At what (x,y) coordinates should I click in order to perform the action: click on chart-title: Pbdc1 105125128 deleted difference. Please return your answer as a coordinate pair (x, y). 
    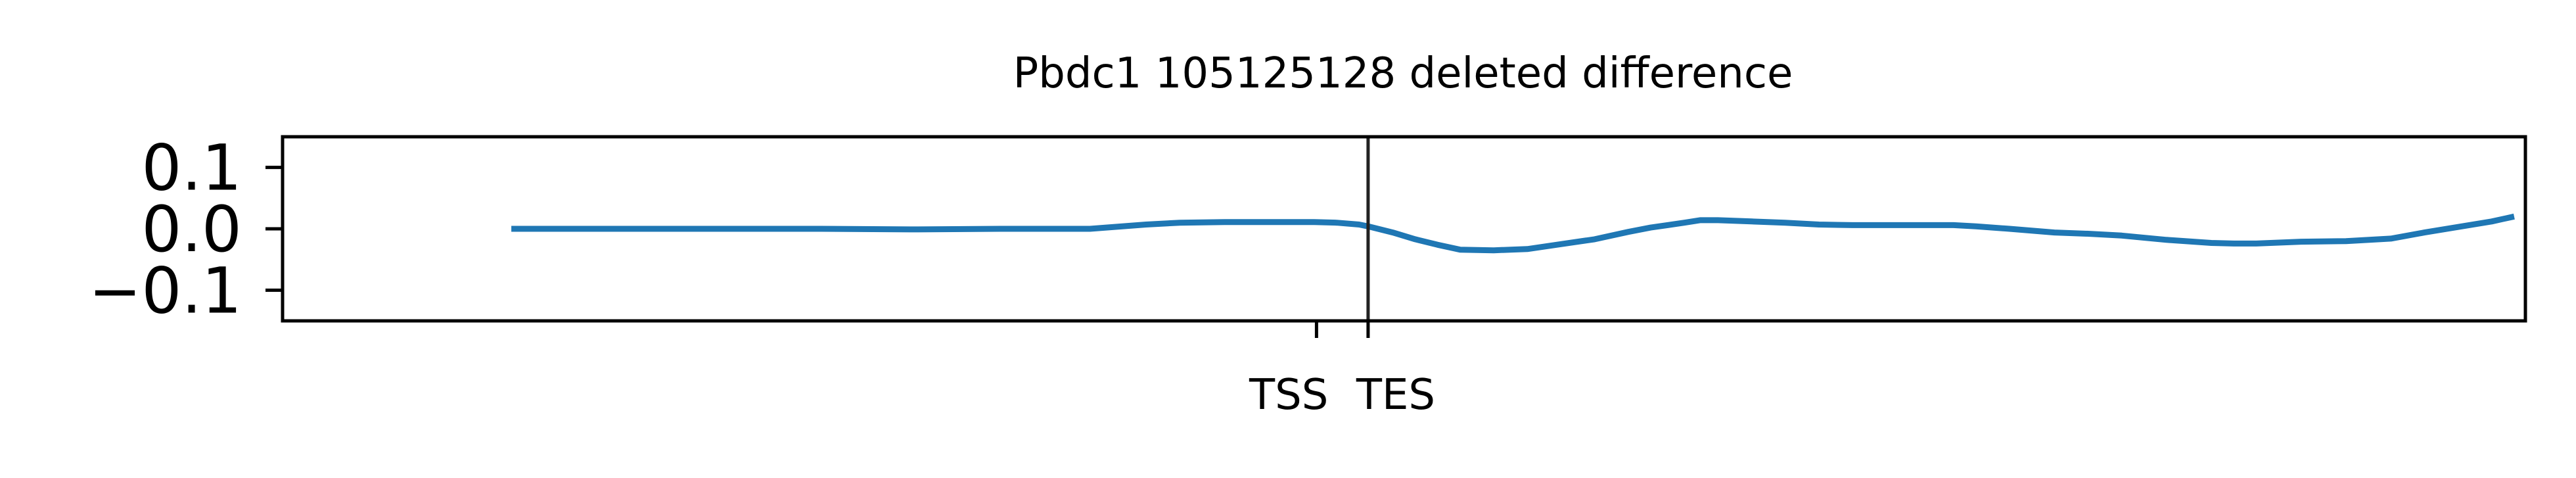
    Looking at the image, I should click on (1403, 74).